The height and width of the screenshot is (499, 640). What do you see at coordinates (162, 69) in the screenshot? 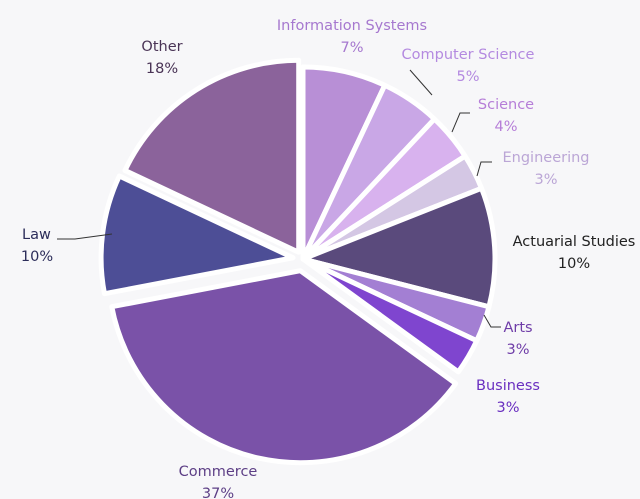
I see `slice-value-other: 18%` at bounding box center [162, 69].